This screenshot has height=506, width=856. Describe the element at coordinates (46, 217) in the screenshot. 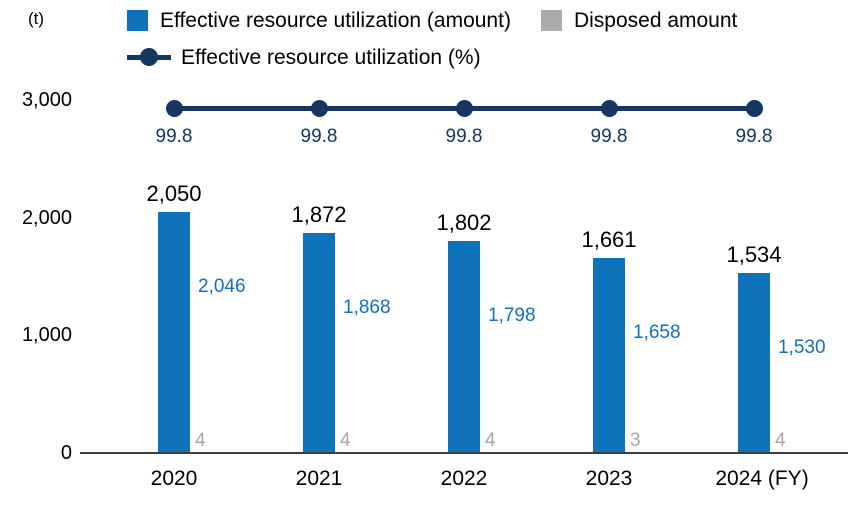

I see `y-tick-label: 2,000` at that location.